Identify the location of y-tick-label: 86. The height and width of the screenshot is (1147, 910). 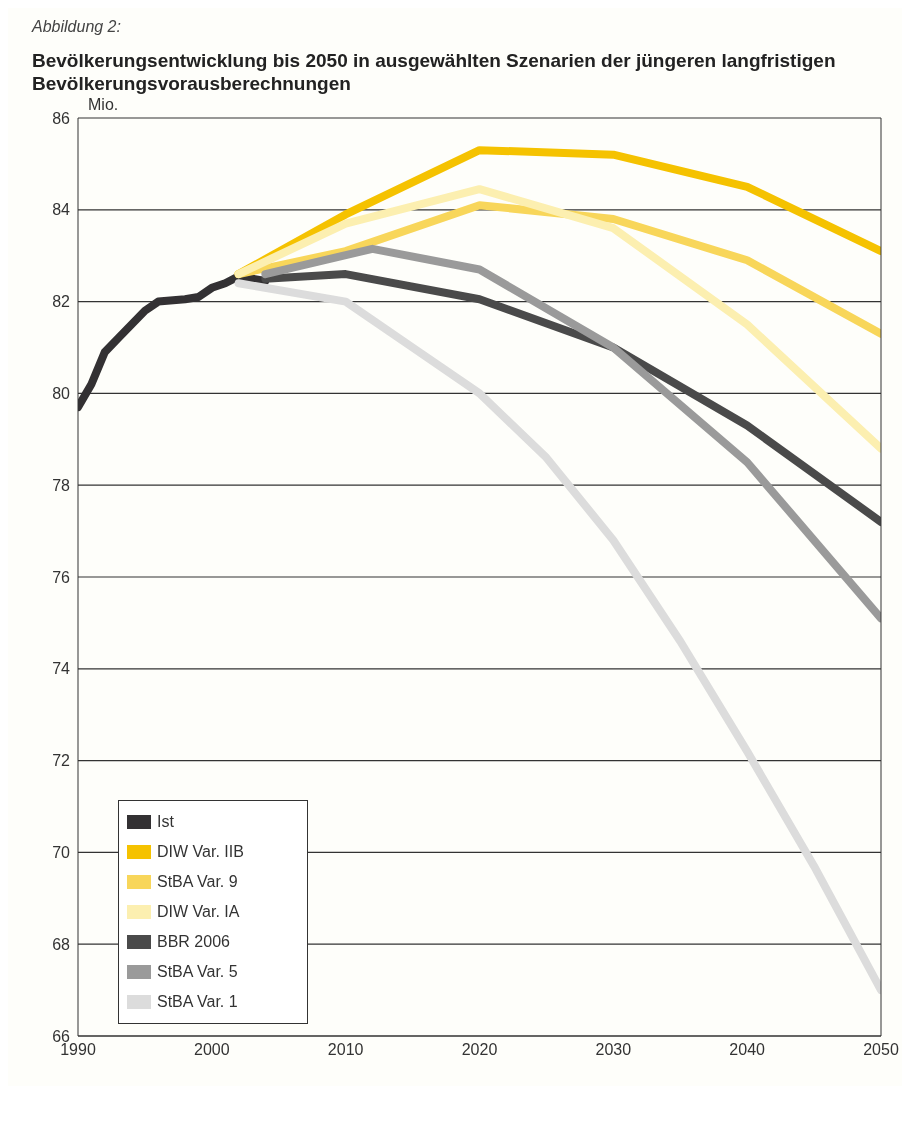
(61, 118).